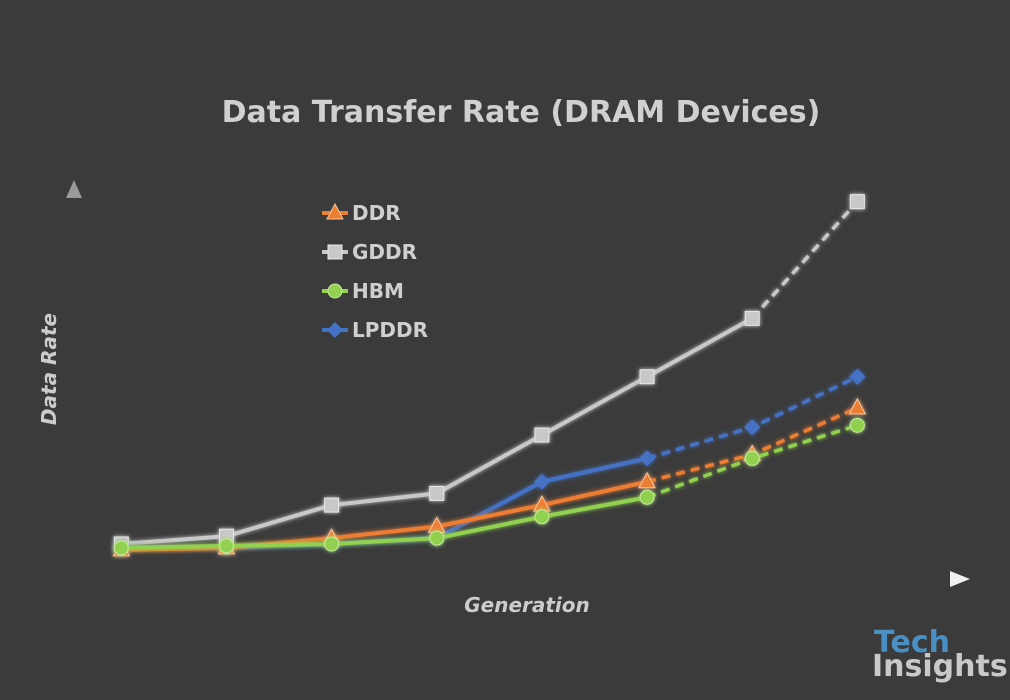 This screenshot has height=700, width=1010. I want to click on legend-item-gddr: GDDR, so click(369, 252).